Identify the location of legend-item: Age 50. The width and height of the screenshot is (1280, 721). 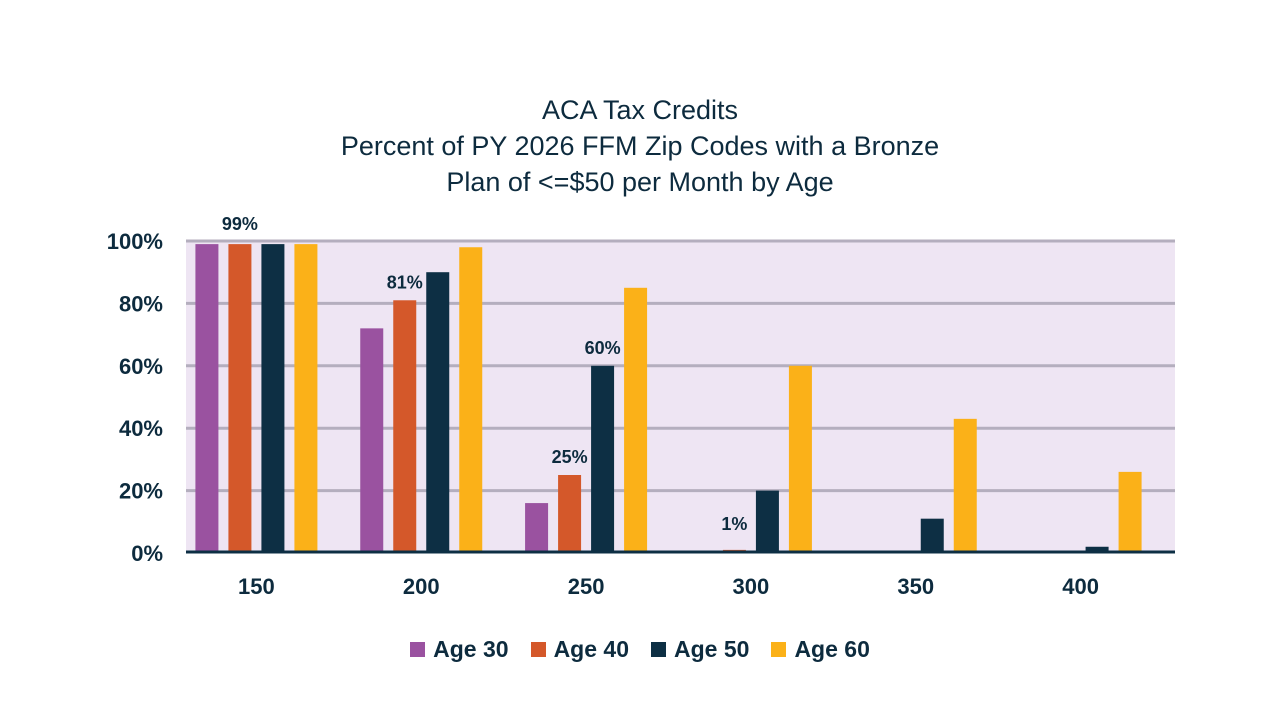
(700, 649).